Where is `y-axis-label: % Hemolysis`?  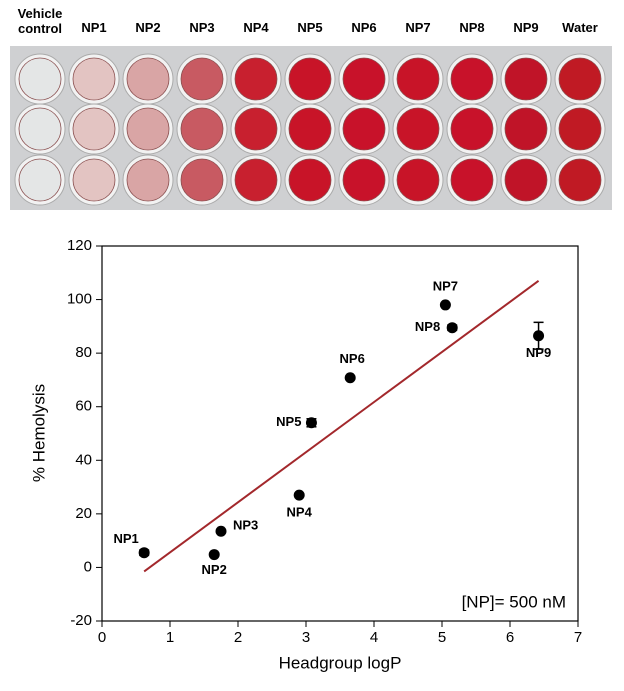
y-axis-label: % Hemolysis is located at coordinates (38, 433).